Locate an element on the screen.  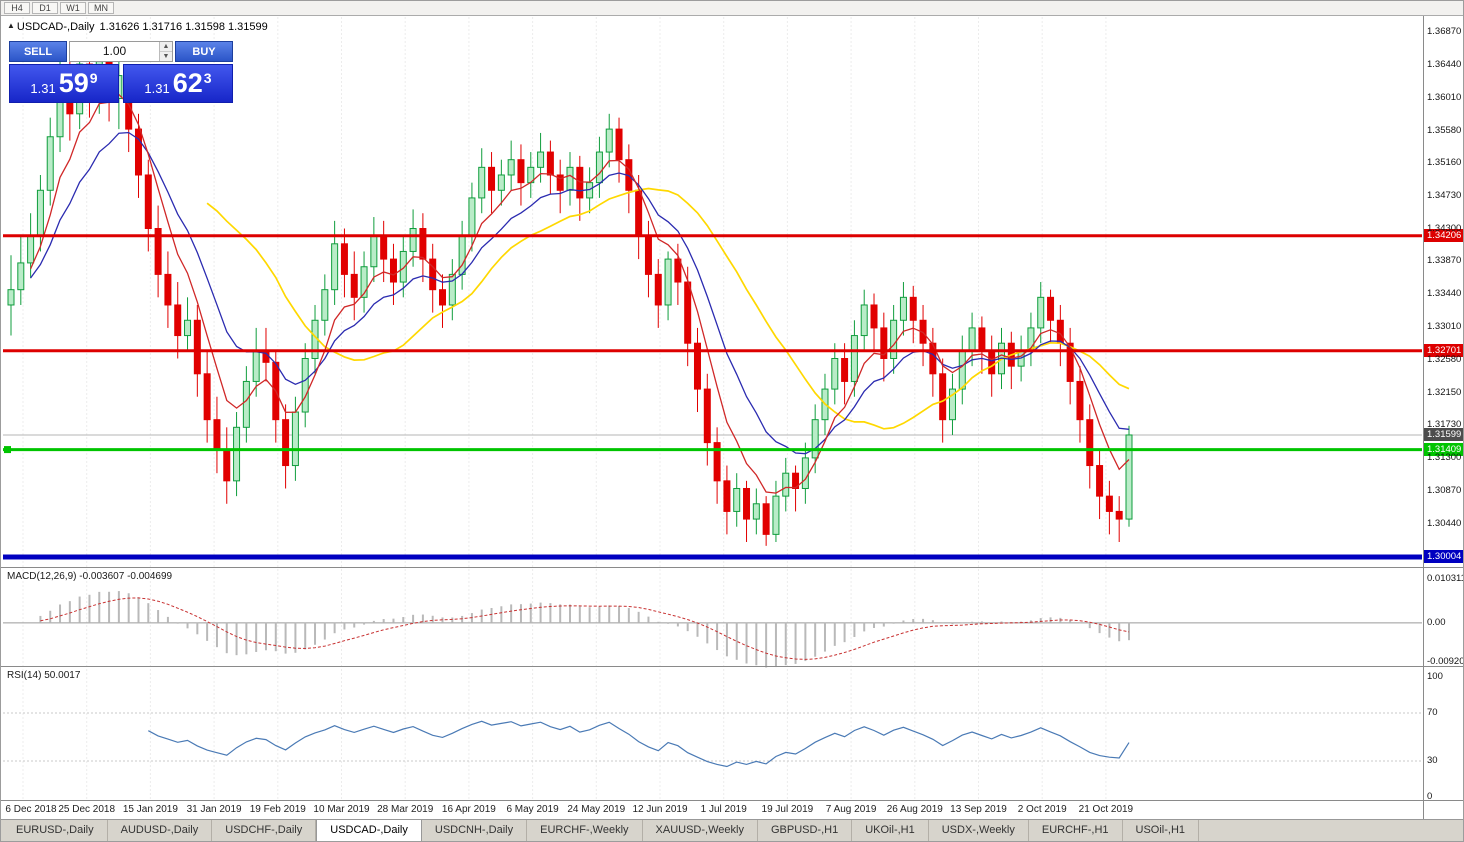
date-axis-label: 24 May 2019 is located at coordinates (596, 809).